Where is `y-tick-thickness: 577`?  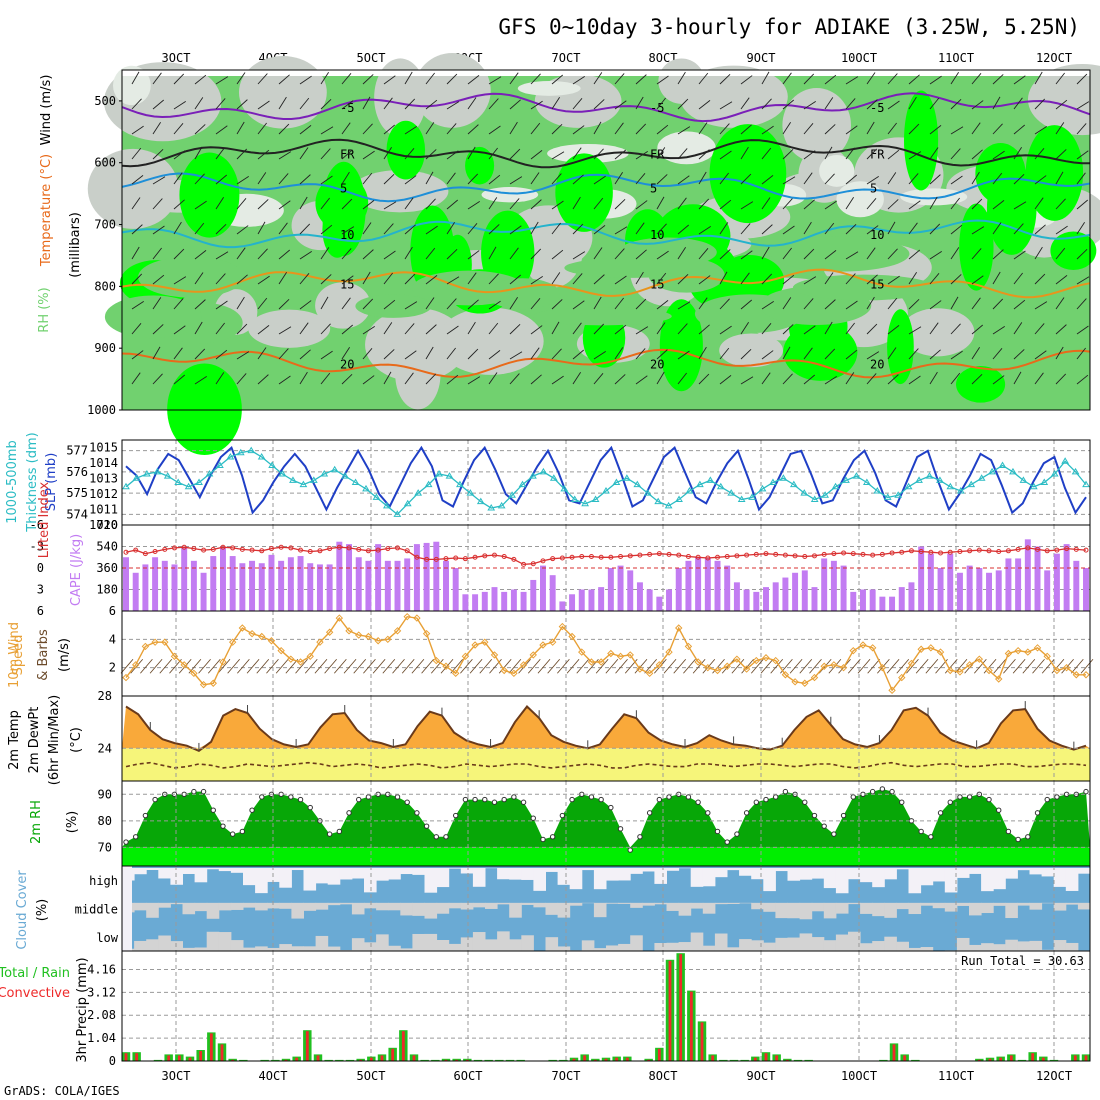
y-tick-thickness: 577 is located at coordinates (77, 451).